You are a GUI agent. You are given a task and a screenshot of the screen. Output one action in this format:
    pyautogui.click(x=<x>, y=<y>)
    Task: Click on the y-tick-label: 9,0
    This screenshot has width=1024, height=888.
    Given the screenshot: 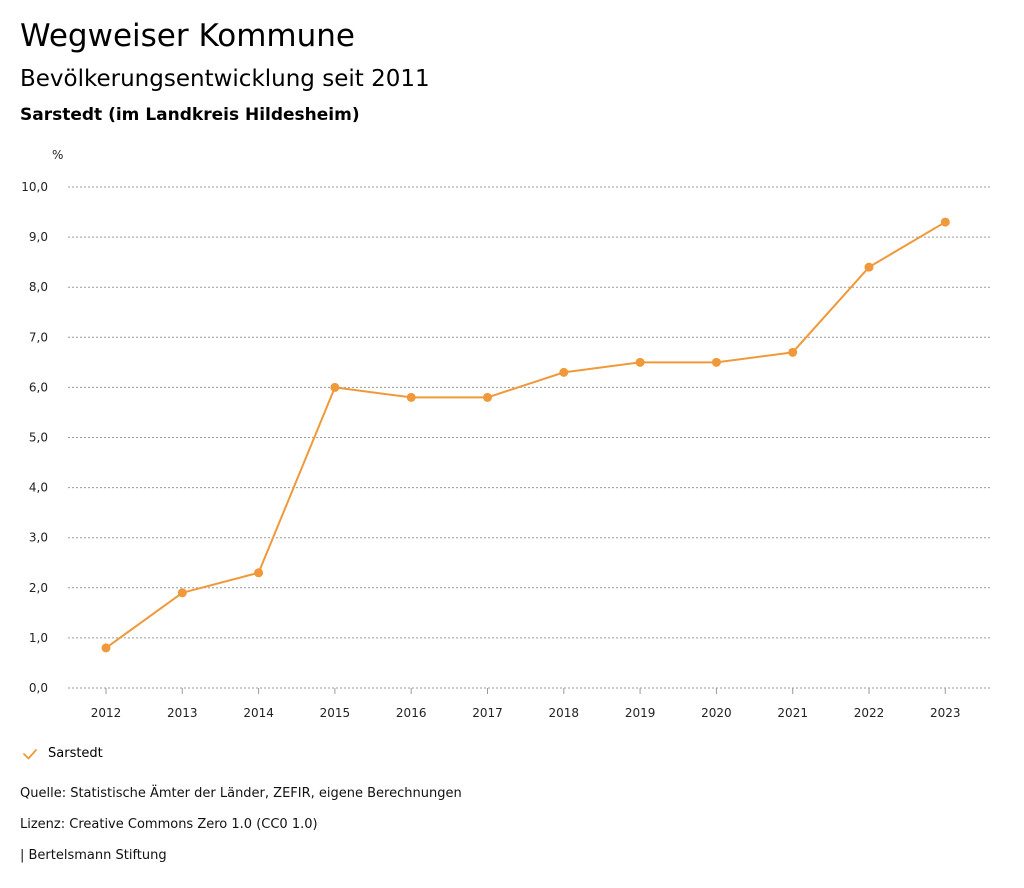 What is the action you would take?
    pyautogui.click(x=38, y=237)
    